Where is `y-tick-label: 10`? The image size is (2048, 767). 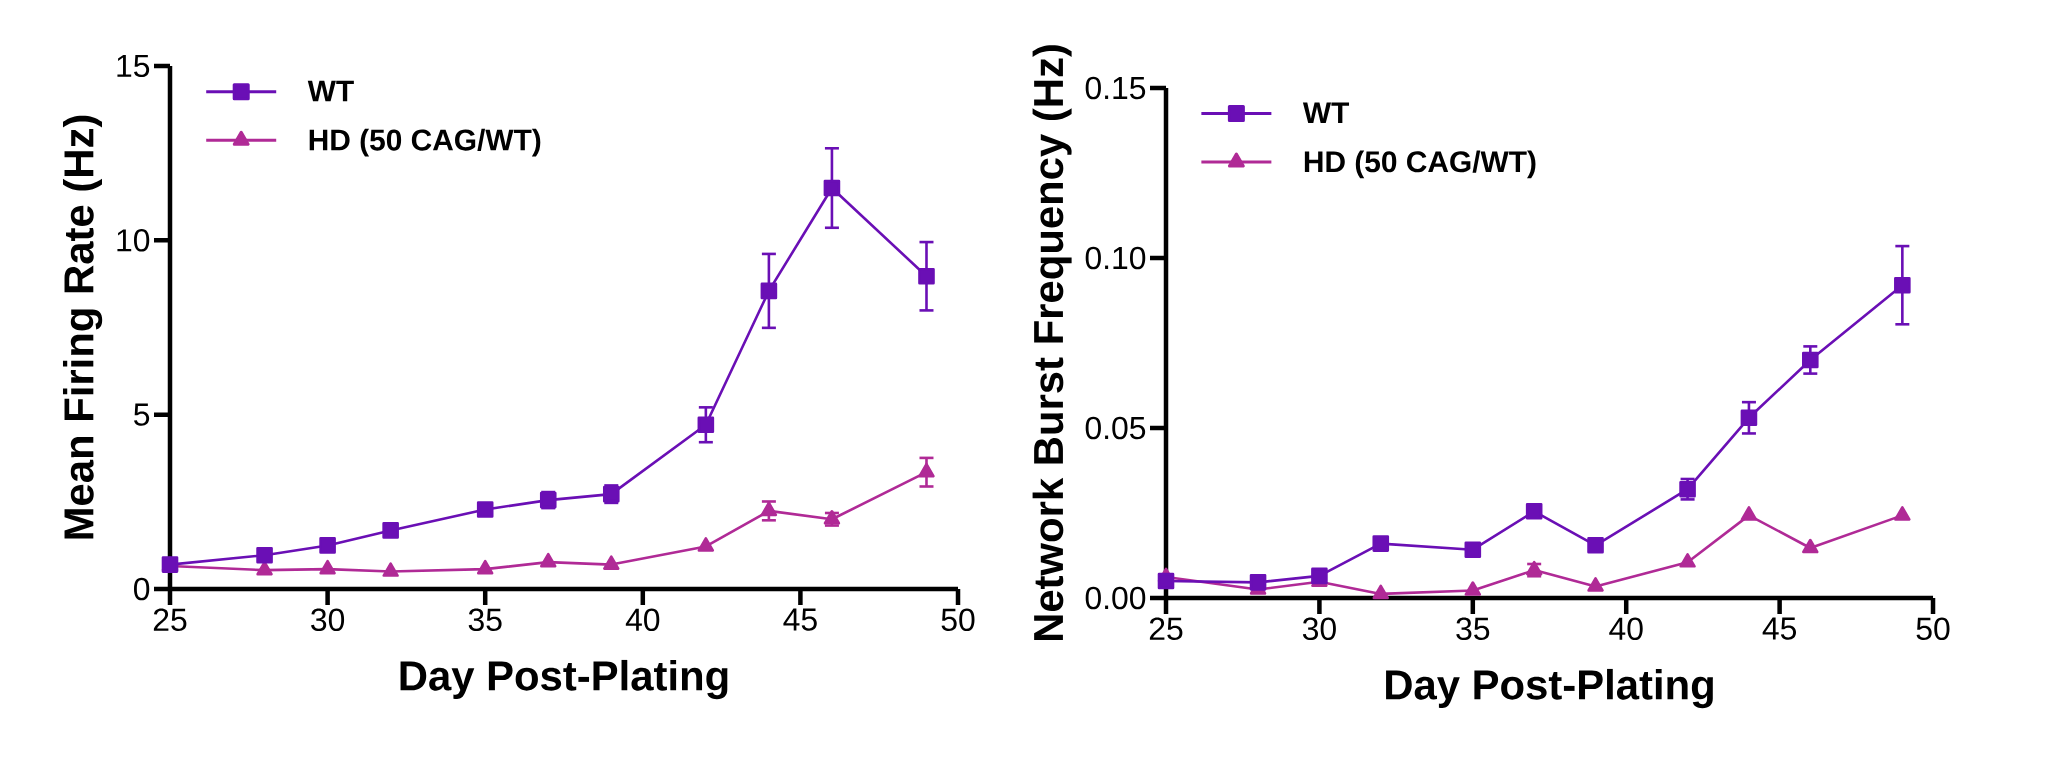
y-tick-label: 10 is located at coordinates (133, 240).